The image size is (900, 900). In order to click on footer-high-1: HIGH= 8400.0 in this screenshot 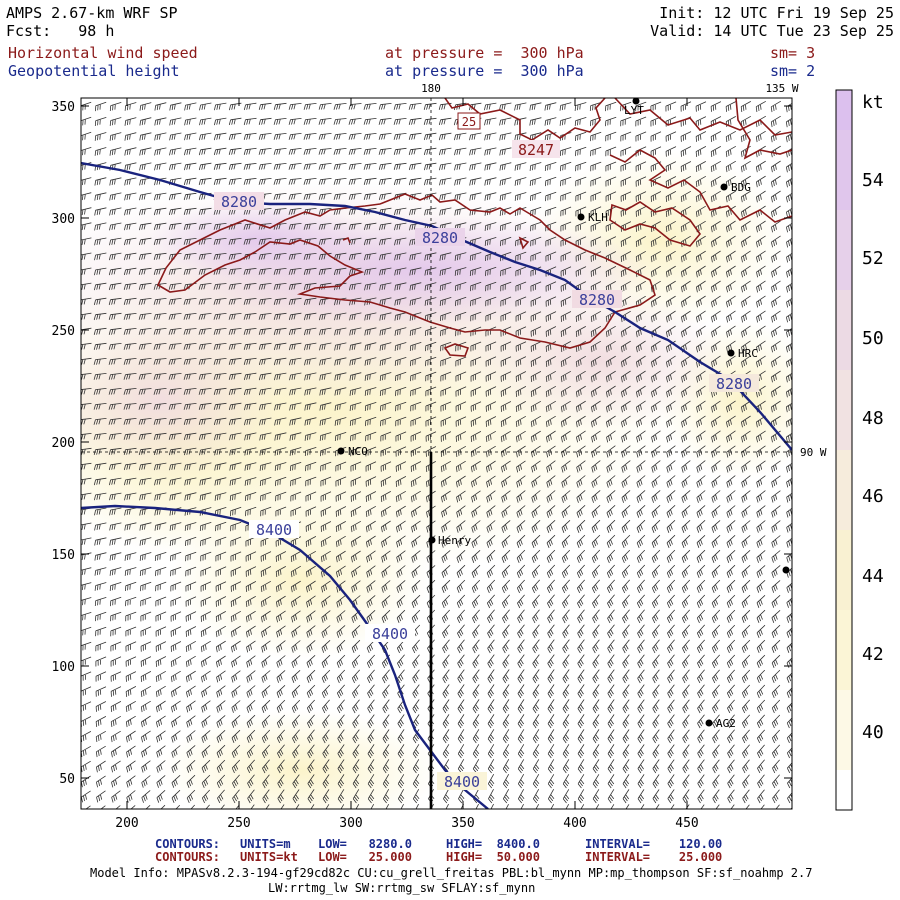, I will do `click(493, 844)`.